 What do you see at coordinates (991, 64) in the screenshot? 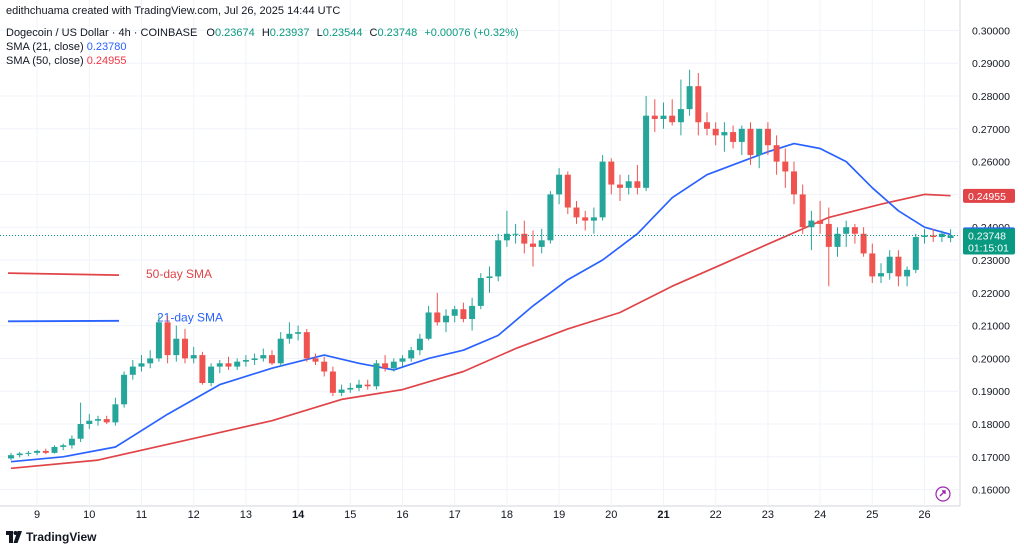
I see `y-tick-label: 0.29000` at bounding box center [991, 64].